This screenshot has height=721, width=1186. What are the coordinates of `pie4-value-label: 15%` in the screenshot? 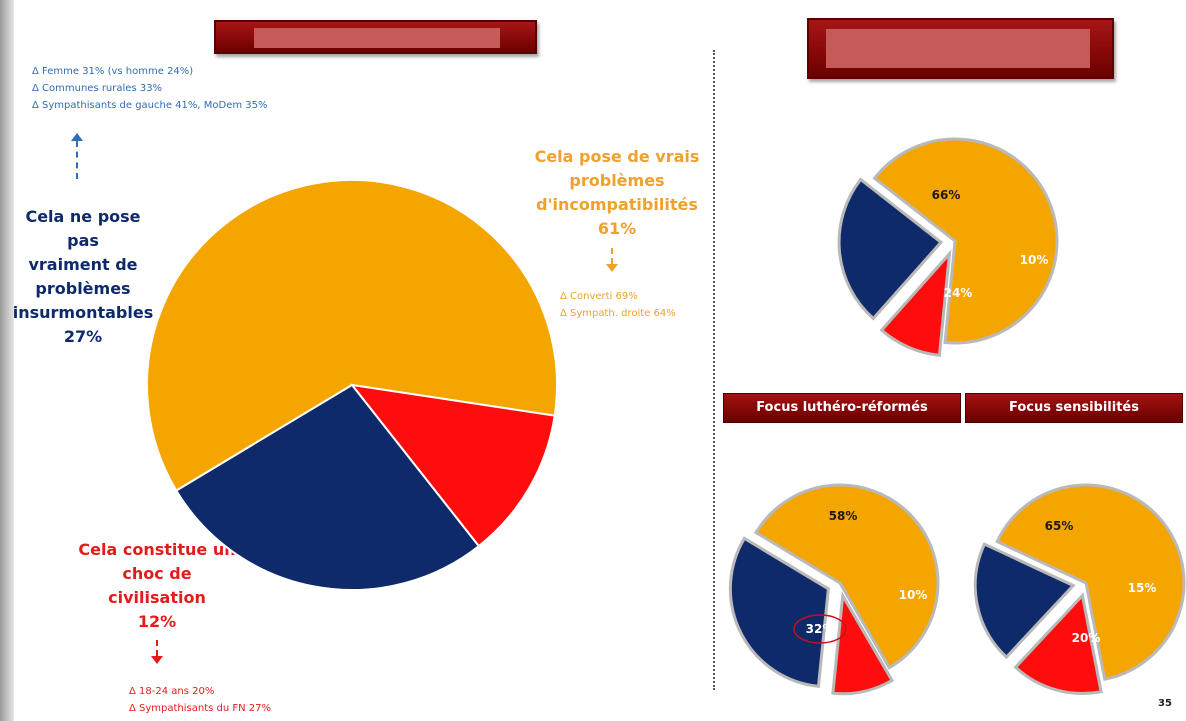 It's located at (1142, 588).